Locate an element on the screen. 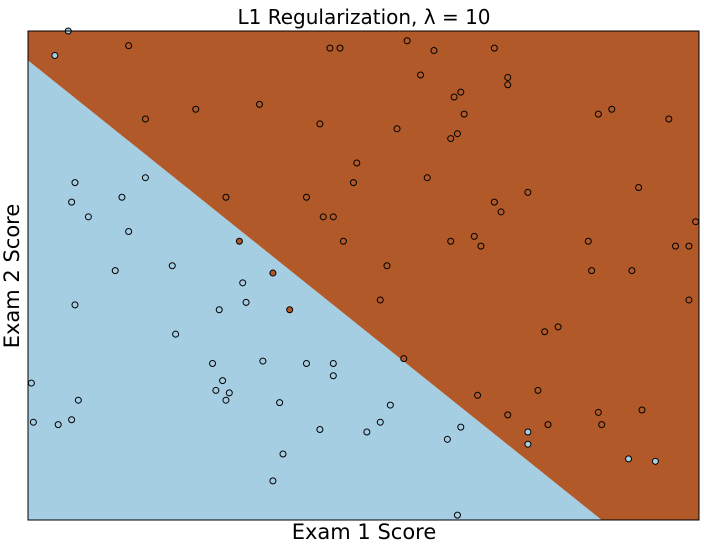 This screenshot has height=544, width=704. chart-title: L1 Regularization, λ = 10 is located at coordinates (363, 17).